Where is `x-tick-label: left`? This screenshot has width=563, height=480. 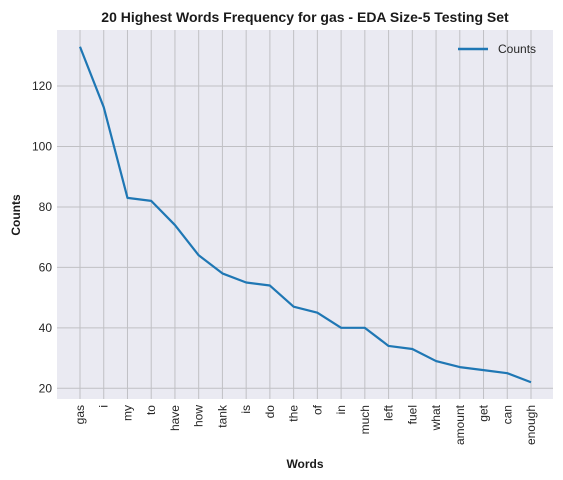 x-tick-label: left is located at coordinates (389, 412).